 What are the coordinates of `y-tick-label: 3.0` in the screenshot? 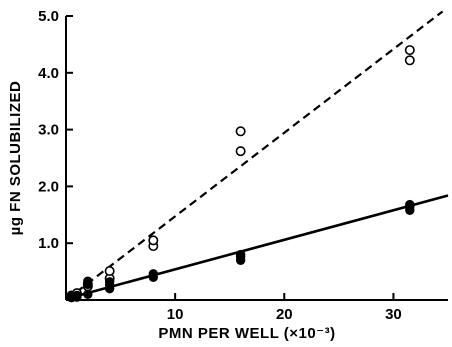 It's located at (48, 130).